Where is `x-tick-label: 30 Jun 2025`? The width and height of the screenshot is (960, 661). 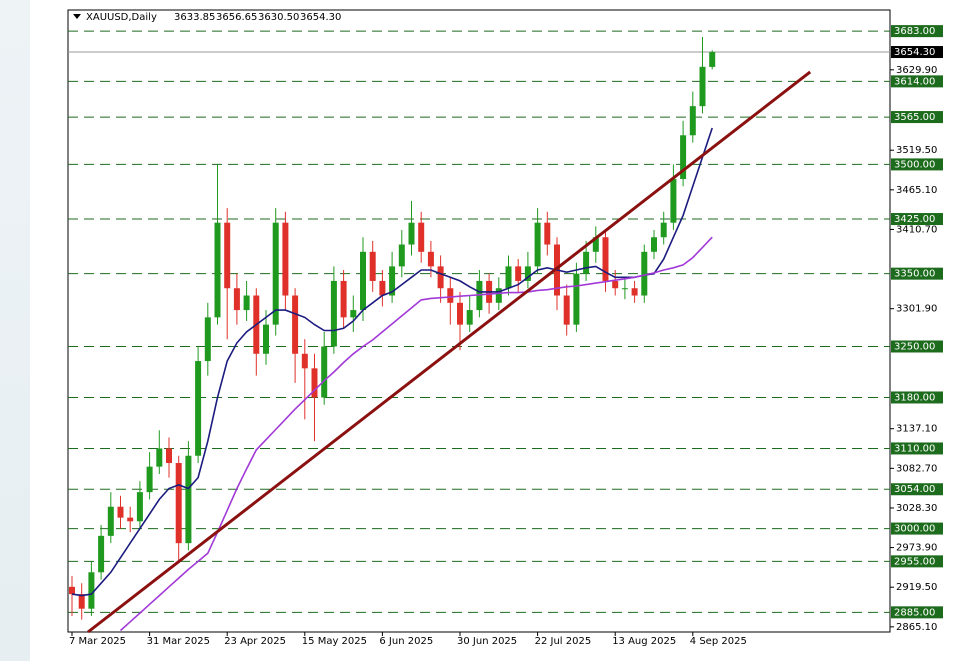 x-tick-label: 30 Jun 2025 is located at coordinates (487, 641).